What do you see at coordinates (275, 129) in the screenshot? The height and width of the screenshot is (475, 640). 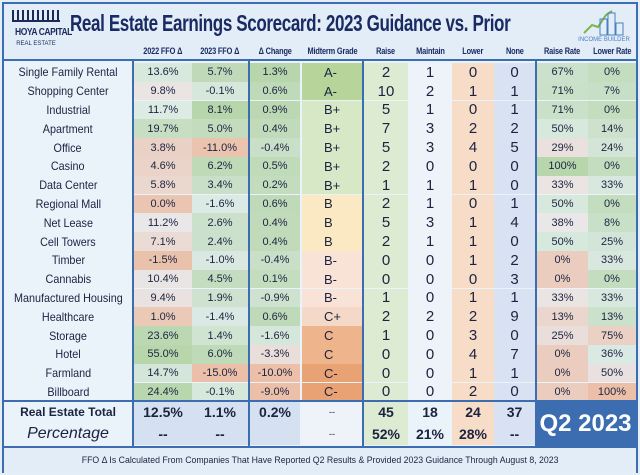 I see `cell: 0.4%` at bounding box center [275, 129].